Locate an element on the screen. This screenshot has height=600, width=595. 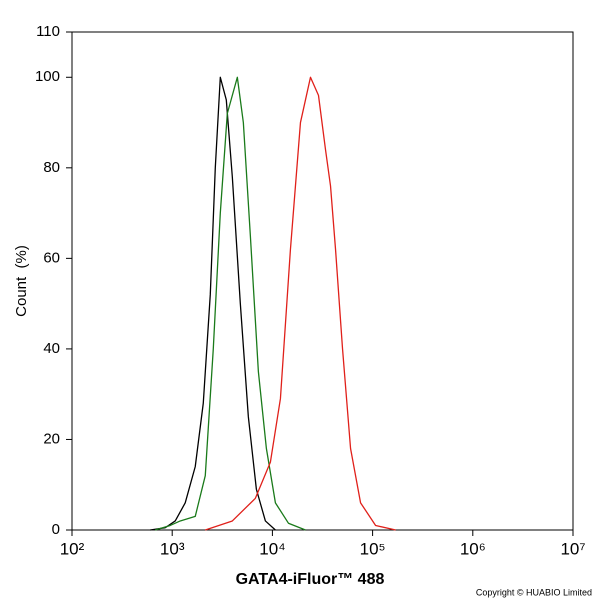
y-tick-label: 110 is located at coordinates (48, 31).